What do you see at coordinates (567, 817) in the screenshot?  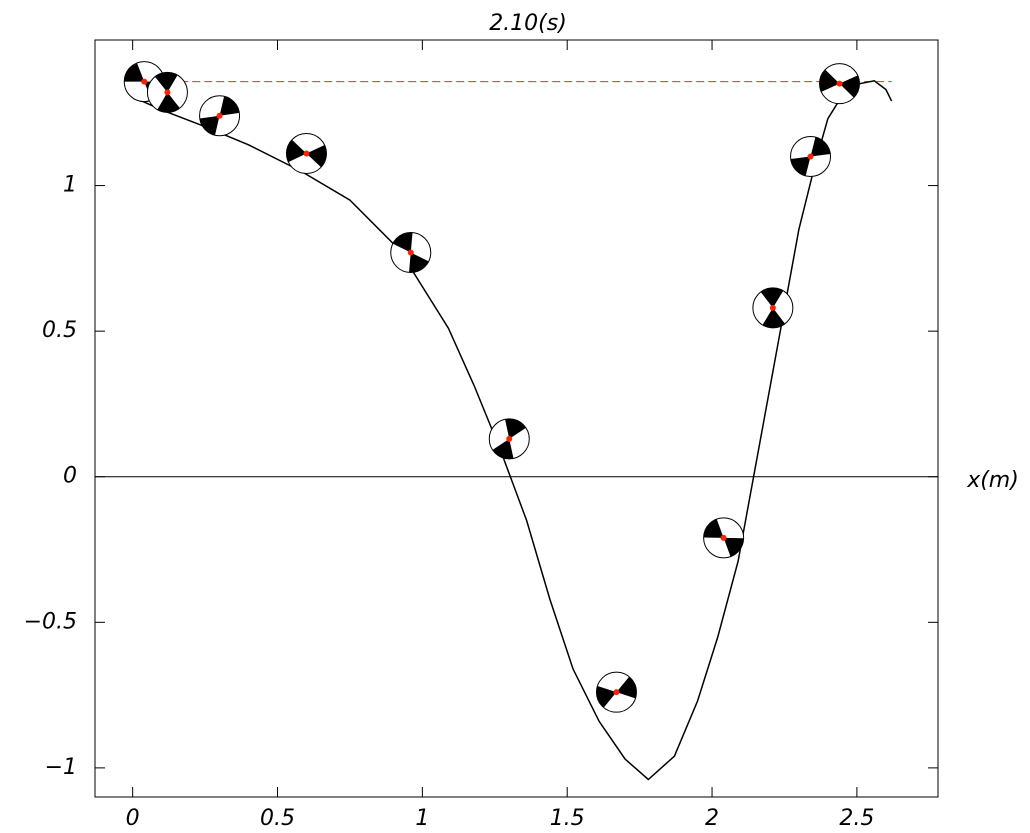 I see `x-tick-label: 1.5` at bounding box center [567, 817].